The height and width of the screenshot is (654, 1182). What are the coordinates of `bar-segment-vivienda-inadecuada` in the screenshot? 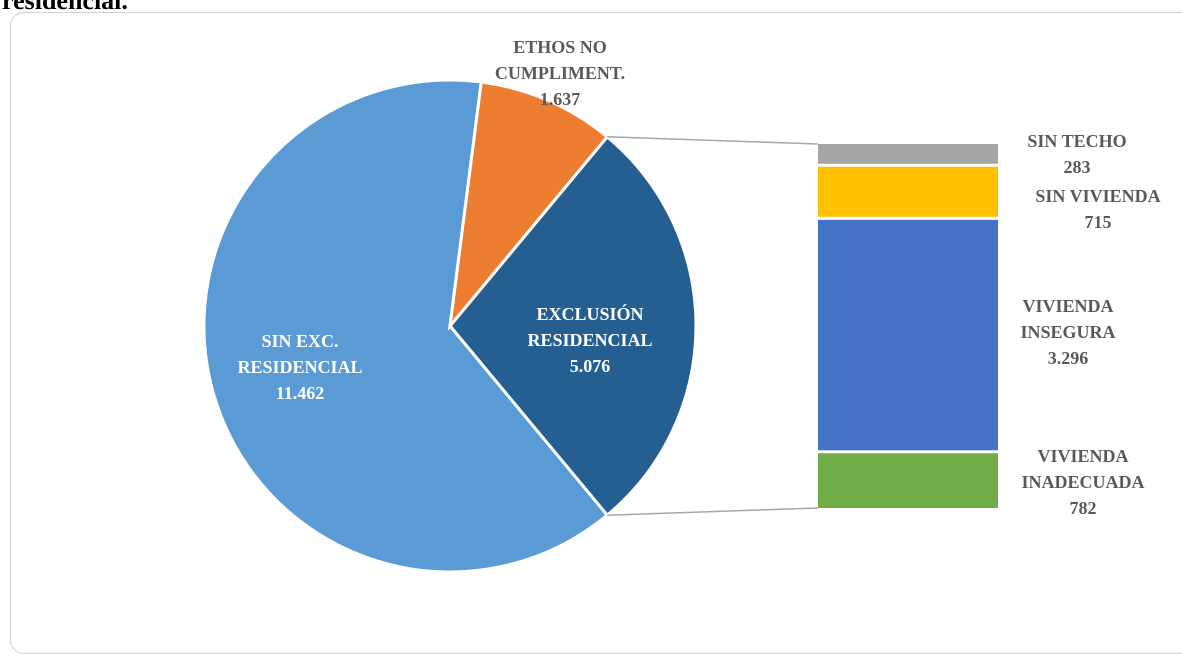 It's located at (908, 480).